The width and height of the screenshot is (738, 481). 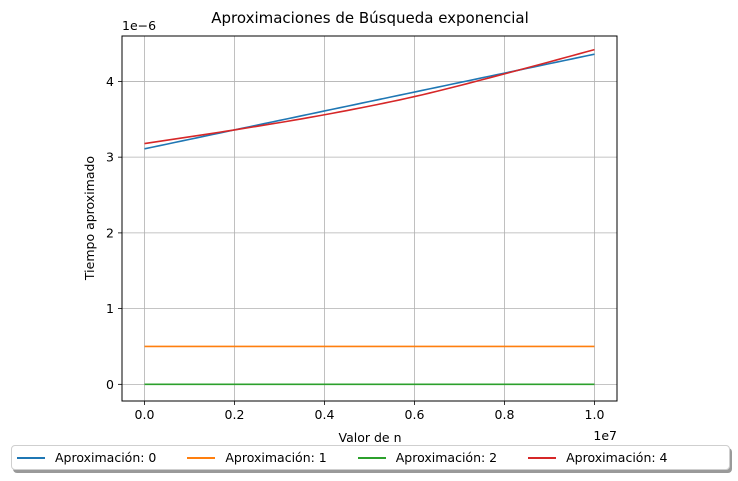 I want to click on legend-item: Aproximación: 0, so click(x=86, y=457).